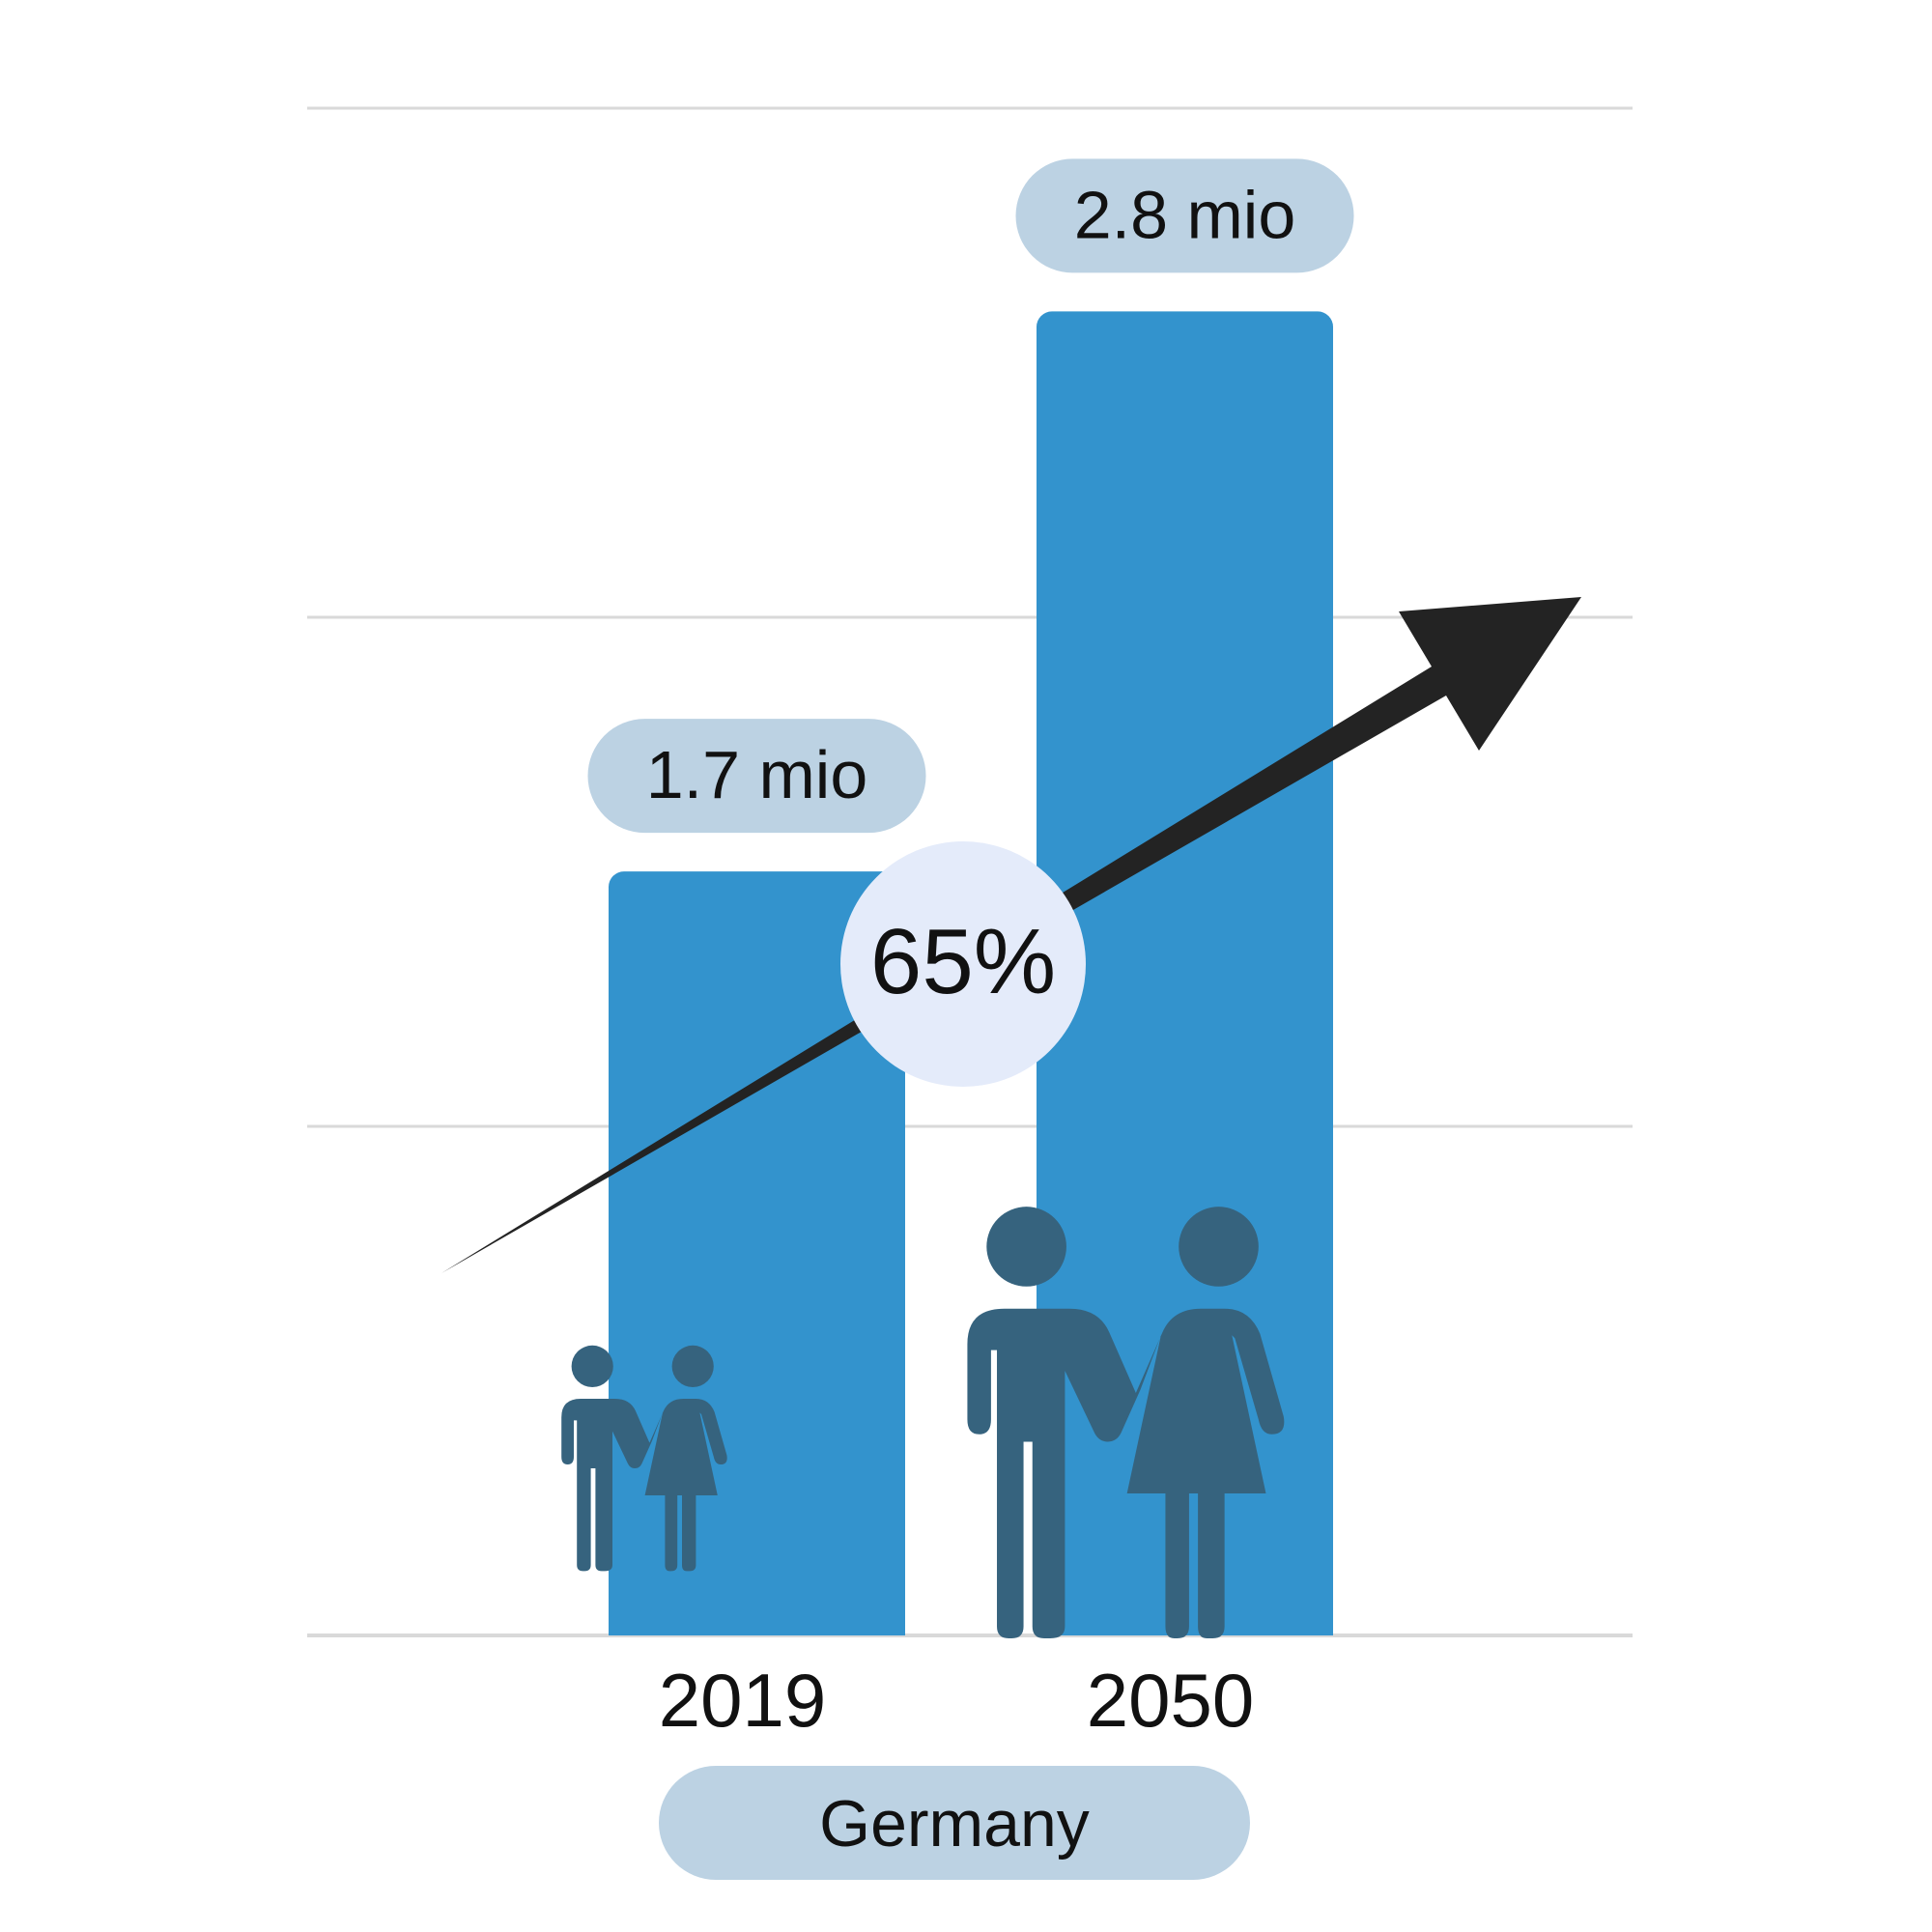  I want to click on value-label-2019: 1.7 mio, so click(757, 774).